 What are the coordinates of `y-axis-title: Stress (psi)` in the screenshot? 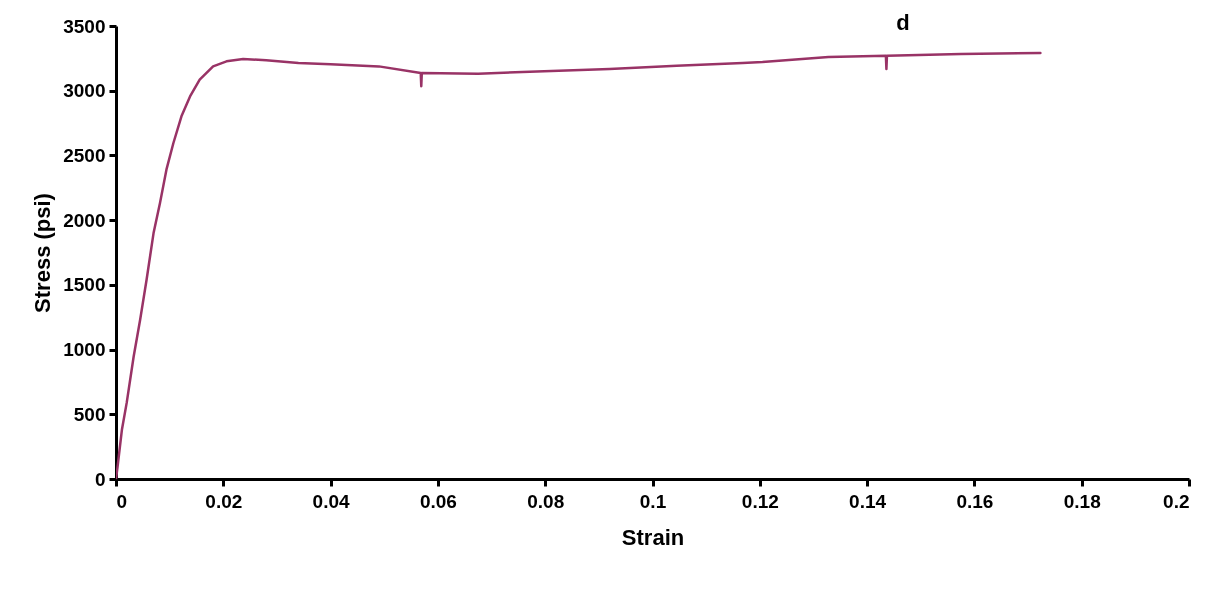 It's located at (43, 253).